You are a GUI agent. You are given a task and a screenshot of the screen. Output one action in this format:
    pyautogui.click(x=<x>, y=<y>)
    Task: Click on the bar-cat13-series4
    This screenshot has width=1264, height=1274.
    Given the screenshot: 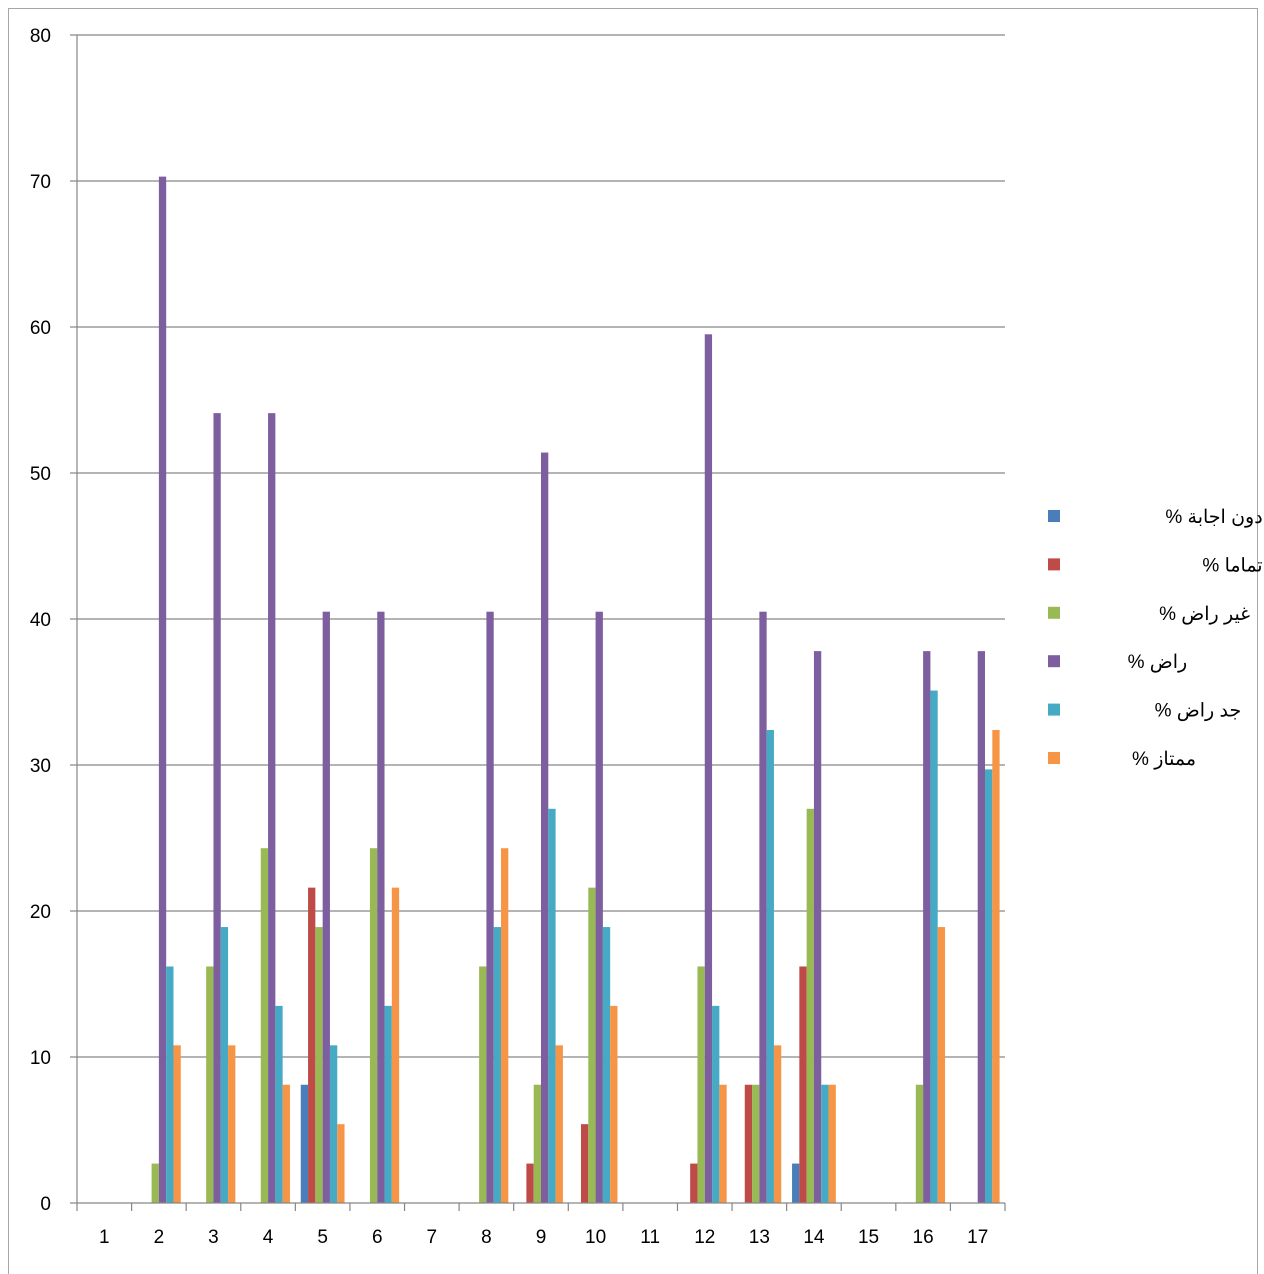 What is the action you would take?
    pyautogui.click(x=763, y=907)
    